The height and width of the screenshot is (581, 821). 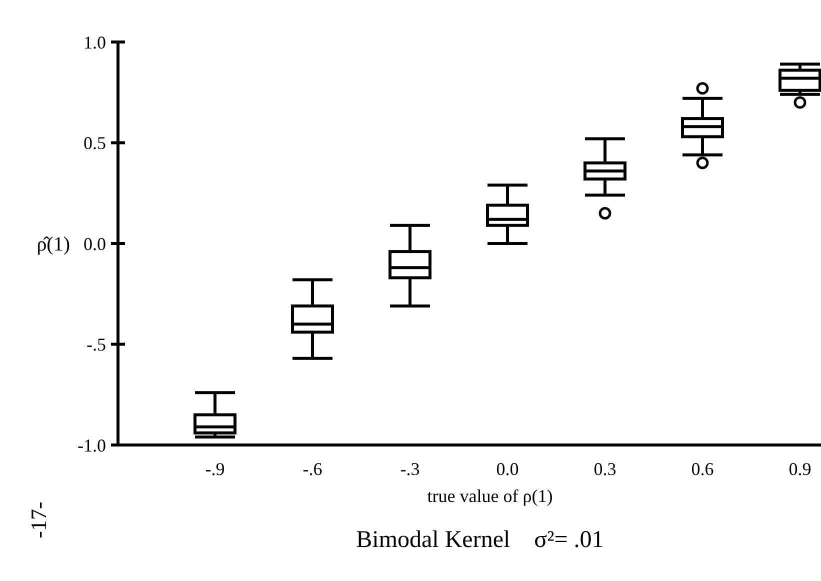 What do you see at coordinates (38, 520) in the screenshot?
I see `text: -17-` at bounding box center [38, 520].